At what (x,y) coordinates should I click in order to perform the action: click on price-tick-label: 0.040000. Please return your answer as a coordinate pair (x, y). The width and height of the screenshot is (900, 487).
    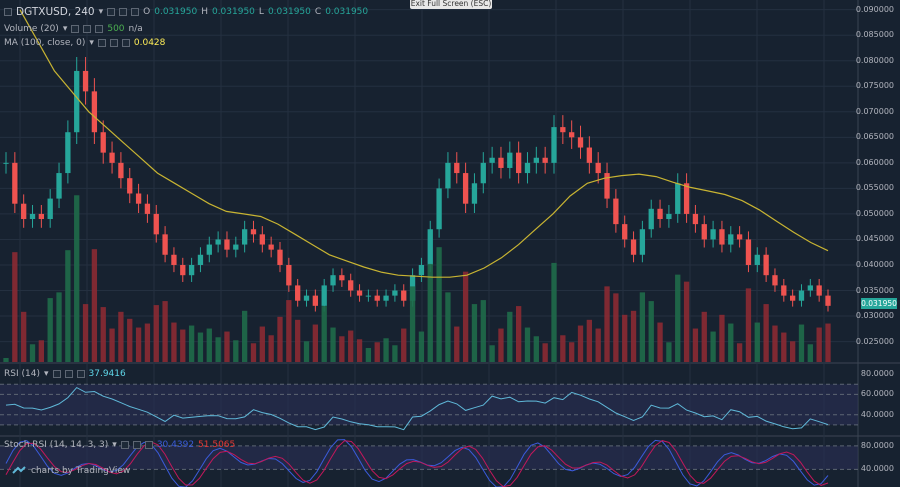
    Looking at the image, I should click on (874, 264).